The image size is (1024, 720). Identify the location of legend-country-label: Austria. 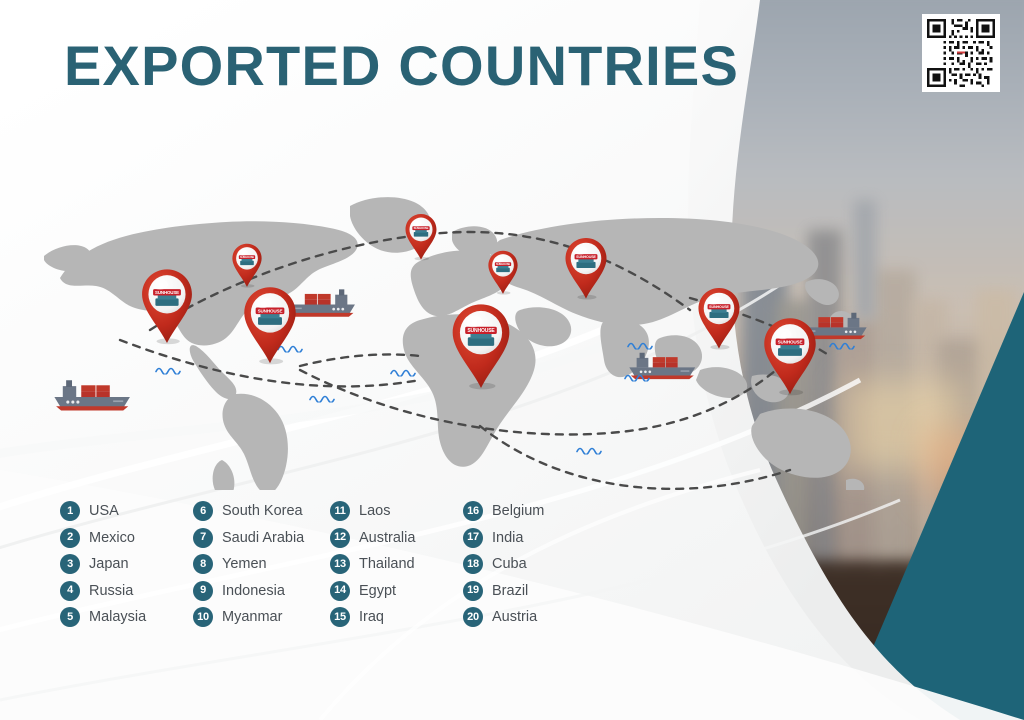
(515, 617).